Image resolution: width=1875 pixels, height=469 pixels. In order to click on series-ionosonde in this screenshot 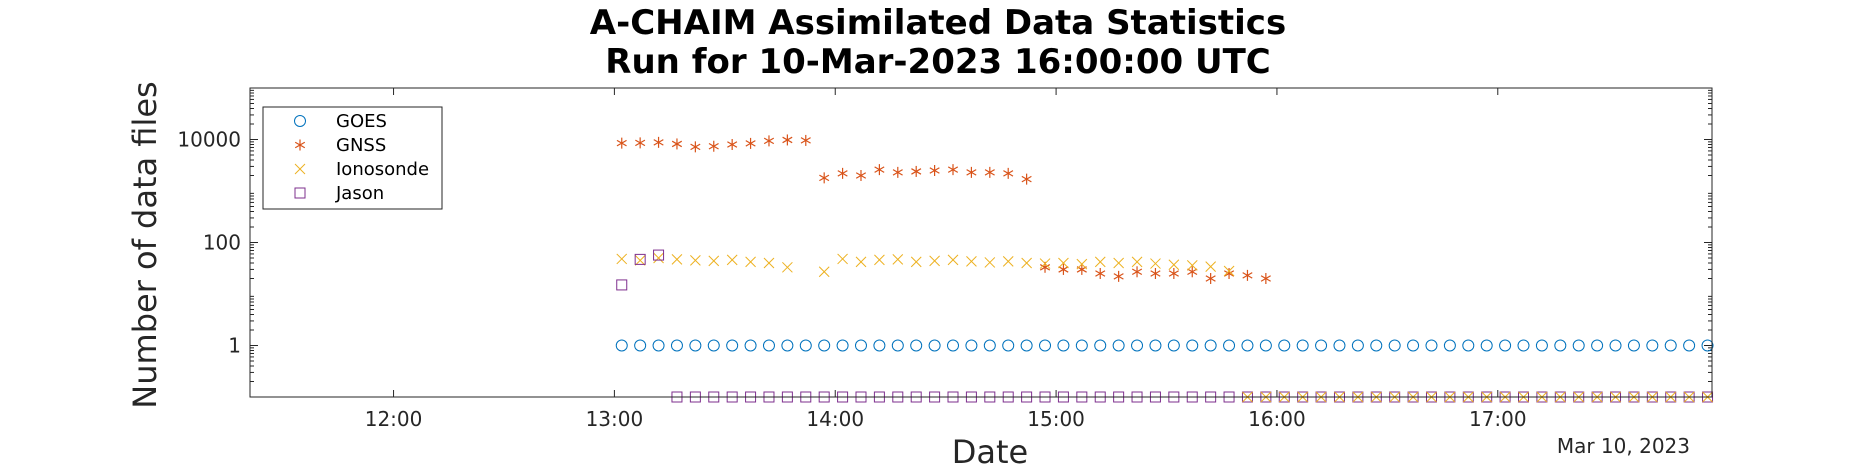, I will do `click(925, 265)`.